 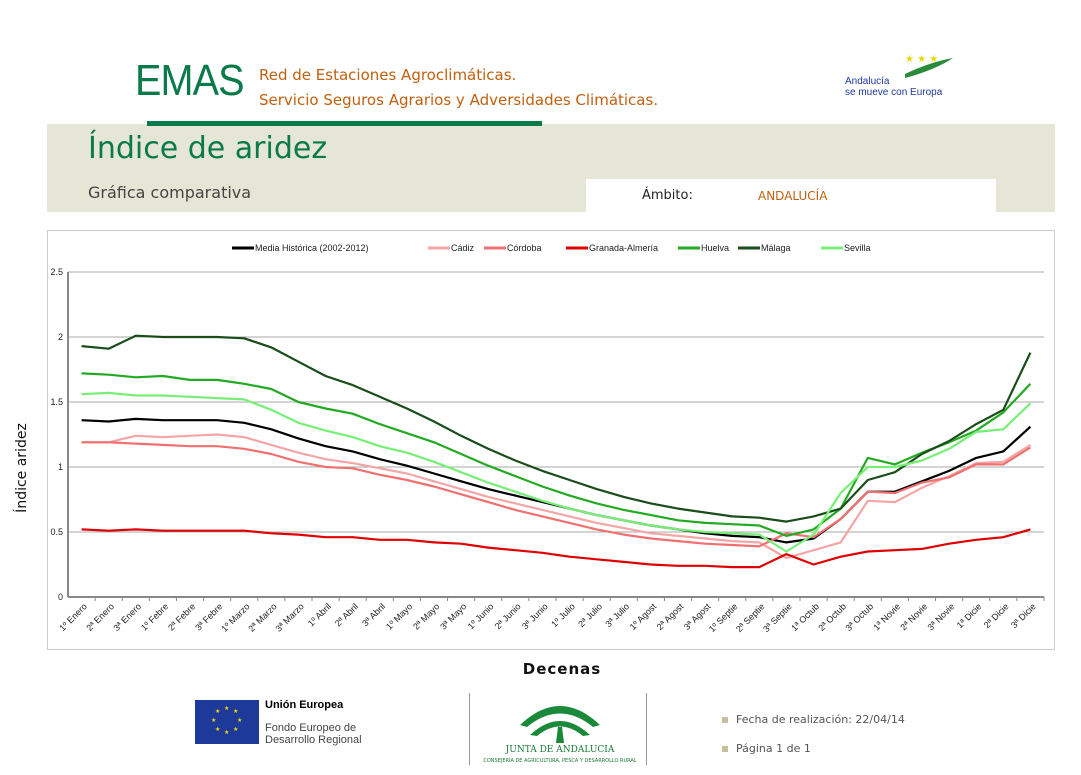 I want to click on x-tick-label: 2ª Novie, so click(x=913, y=616).